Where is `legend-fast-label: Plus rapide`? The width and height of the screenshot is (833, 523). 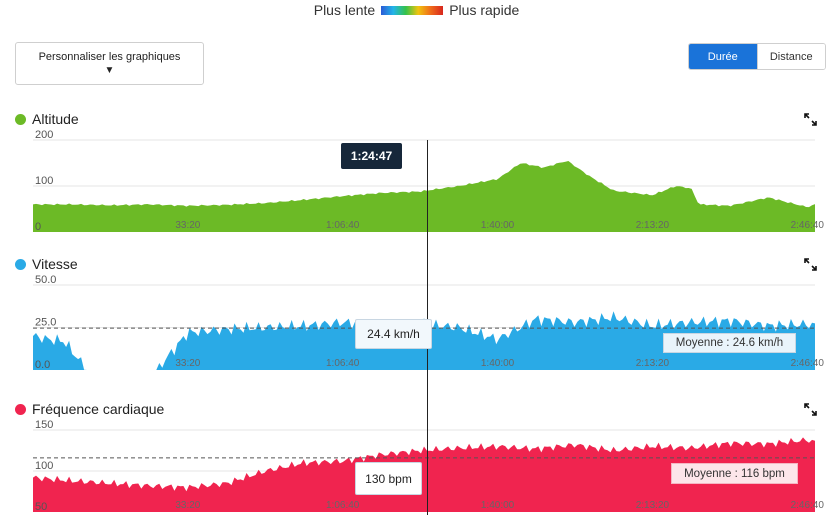 legend-fast-label: Plus rapide is located at coordinates (484, 10).